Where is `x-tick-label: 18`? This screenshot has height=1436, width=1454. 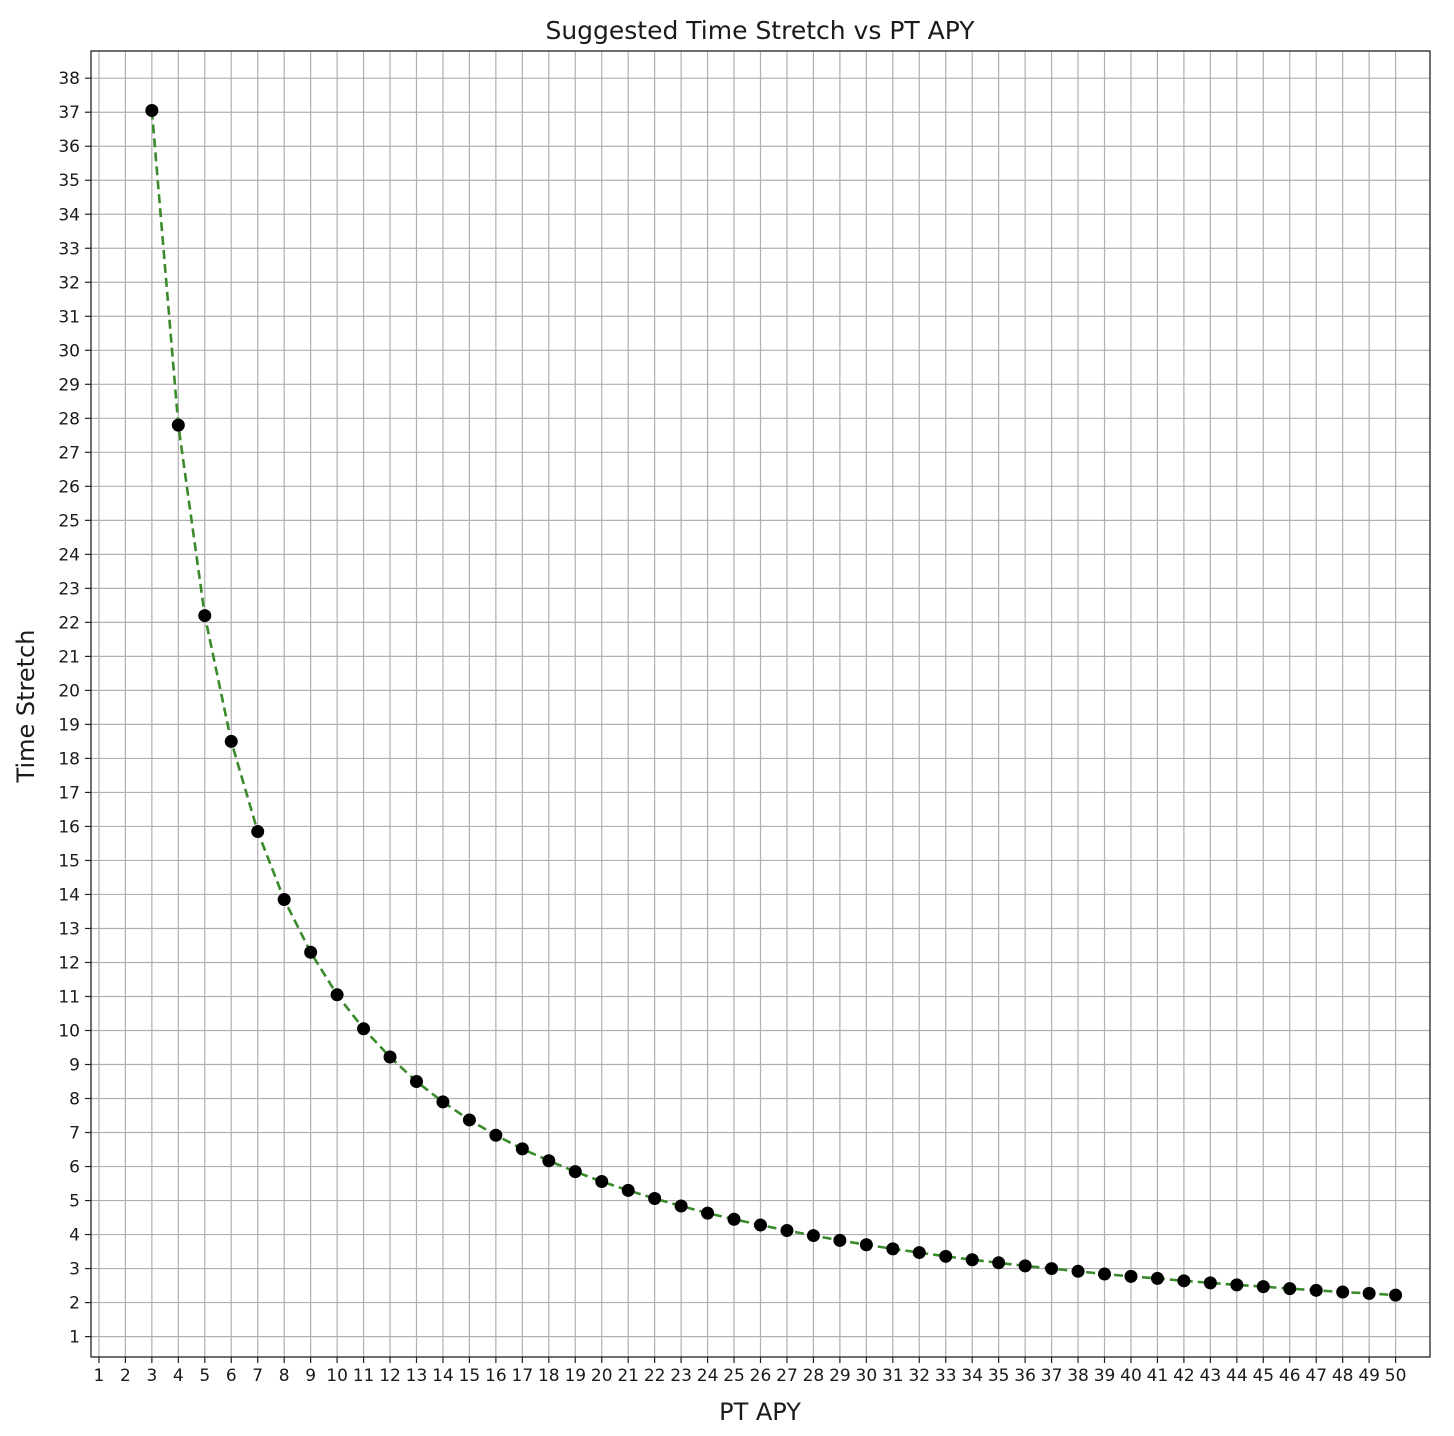
x-tick-label: 18 is located at coordinates (549, 1376).